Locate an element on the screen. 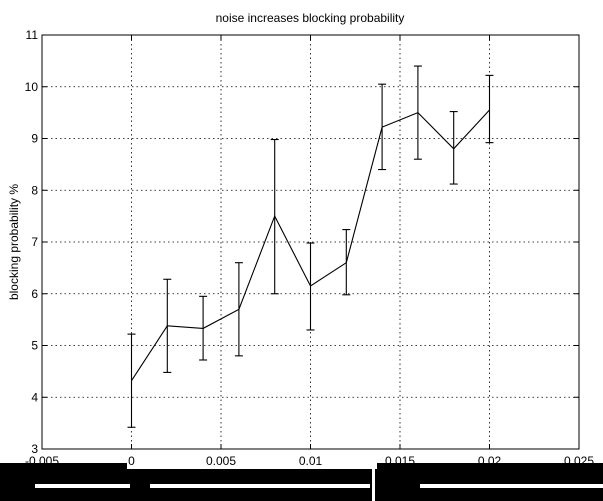 The image size is (603, 501). y-tick-label: 3 is located at coordinates (34, 449).